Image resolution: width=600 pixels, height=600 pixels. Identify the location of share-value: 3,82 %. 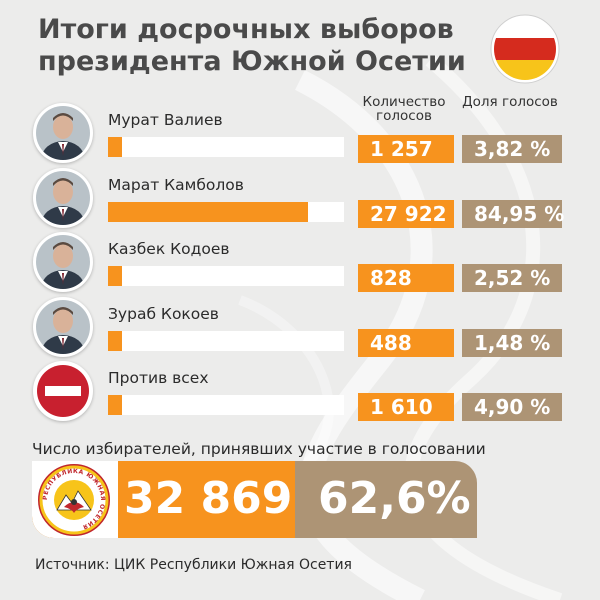
(512, 149).